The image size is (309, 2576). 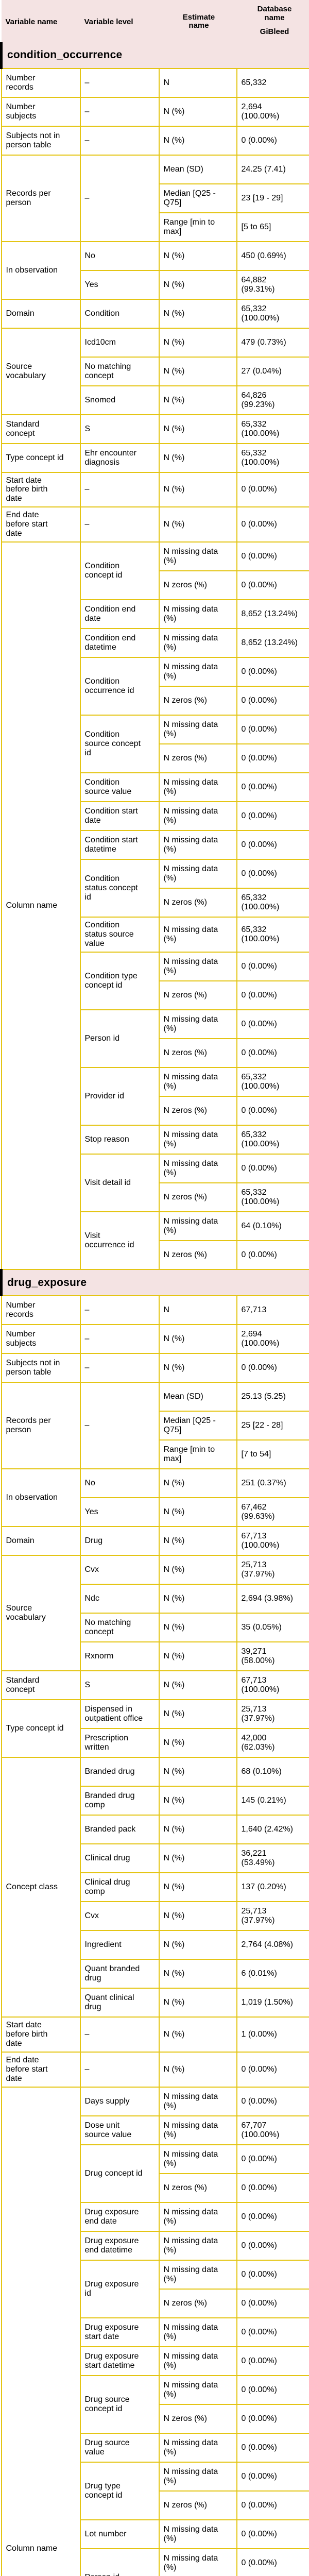 I want to click on estimate-value-cell: 65,332 (100.00%), so click(x=273, y=934).